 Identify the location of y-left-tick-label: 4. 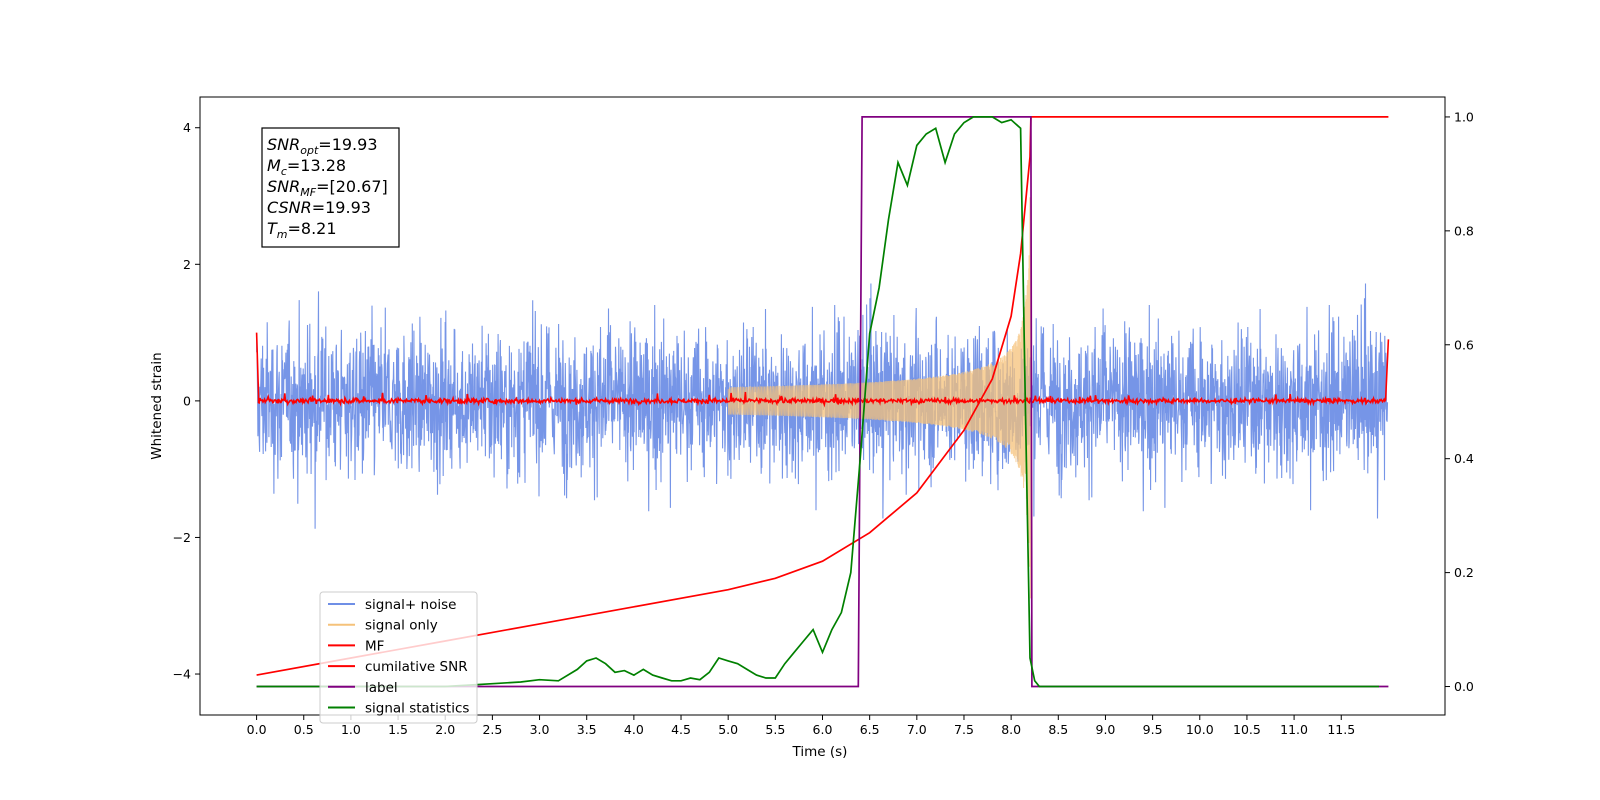
(187, 127).